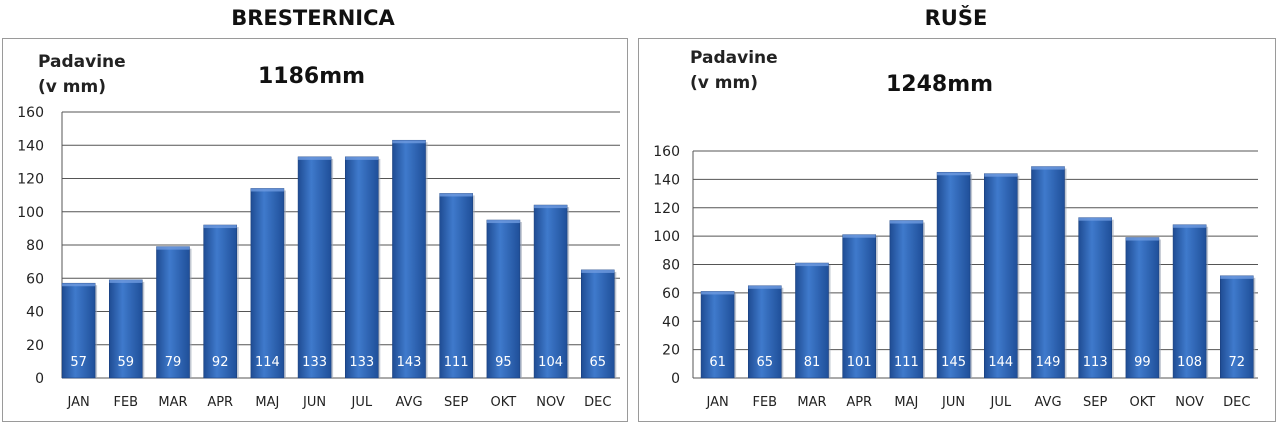  I want to click on x-tick-label: MAJ, so click(267, 402).